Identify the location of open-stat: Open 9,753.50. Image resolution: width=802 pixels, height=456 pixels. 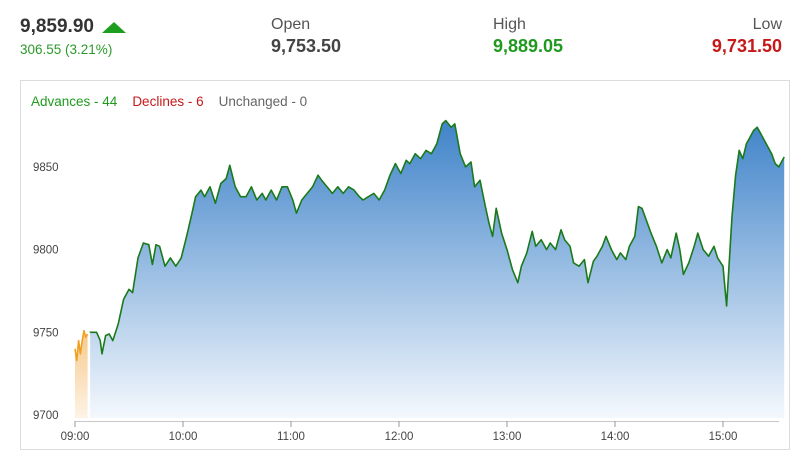
(306, 36).